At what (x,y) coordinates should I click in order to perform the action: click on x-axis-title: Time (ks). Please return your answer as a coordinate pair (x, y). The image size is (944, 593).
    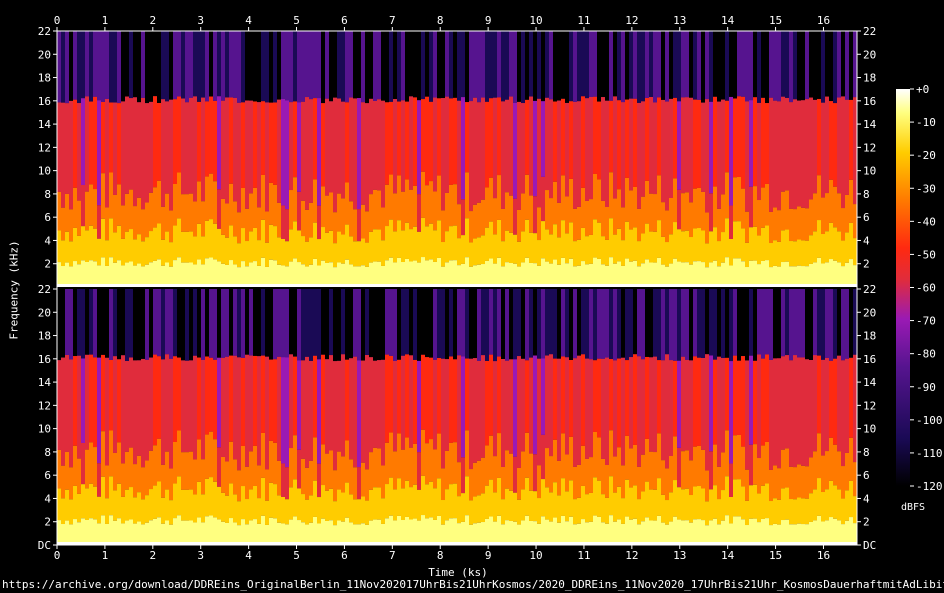
    Looking at the image, I should click on (458, 572).